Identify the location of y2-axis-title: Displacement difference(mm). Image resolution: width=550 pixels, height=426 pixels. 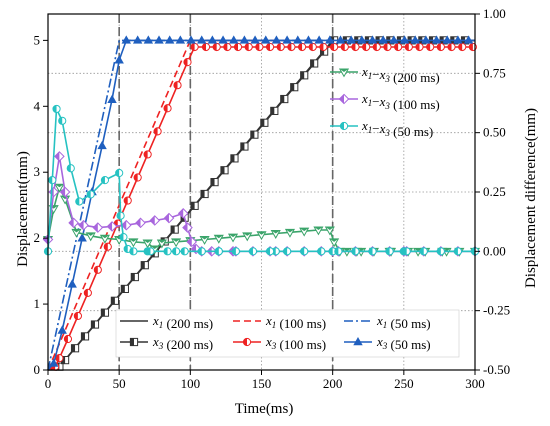
(531, 198).